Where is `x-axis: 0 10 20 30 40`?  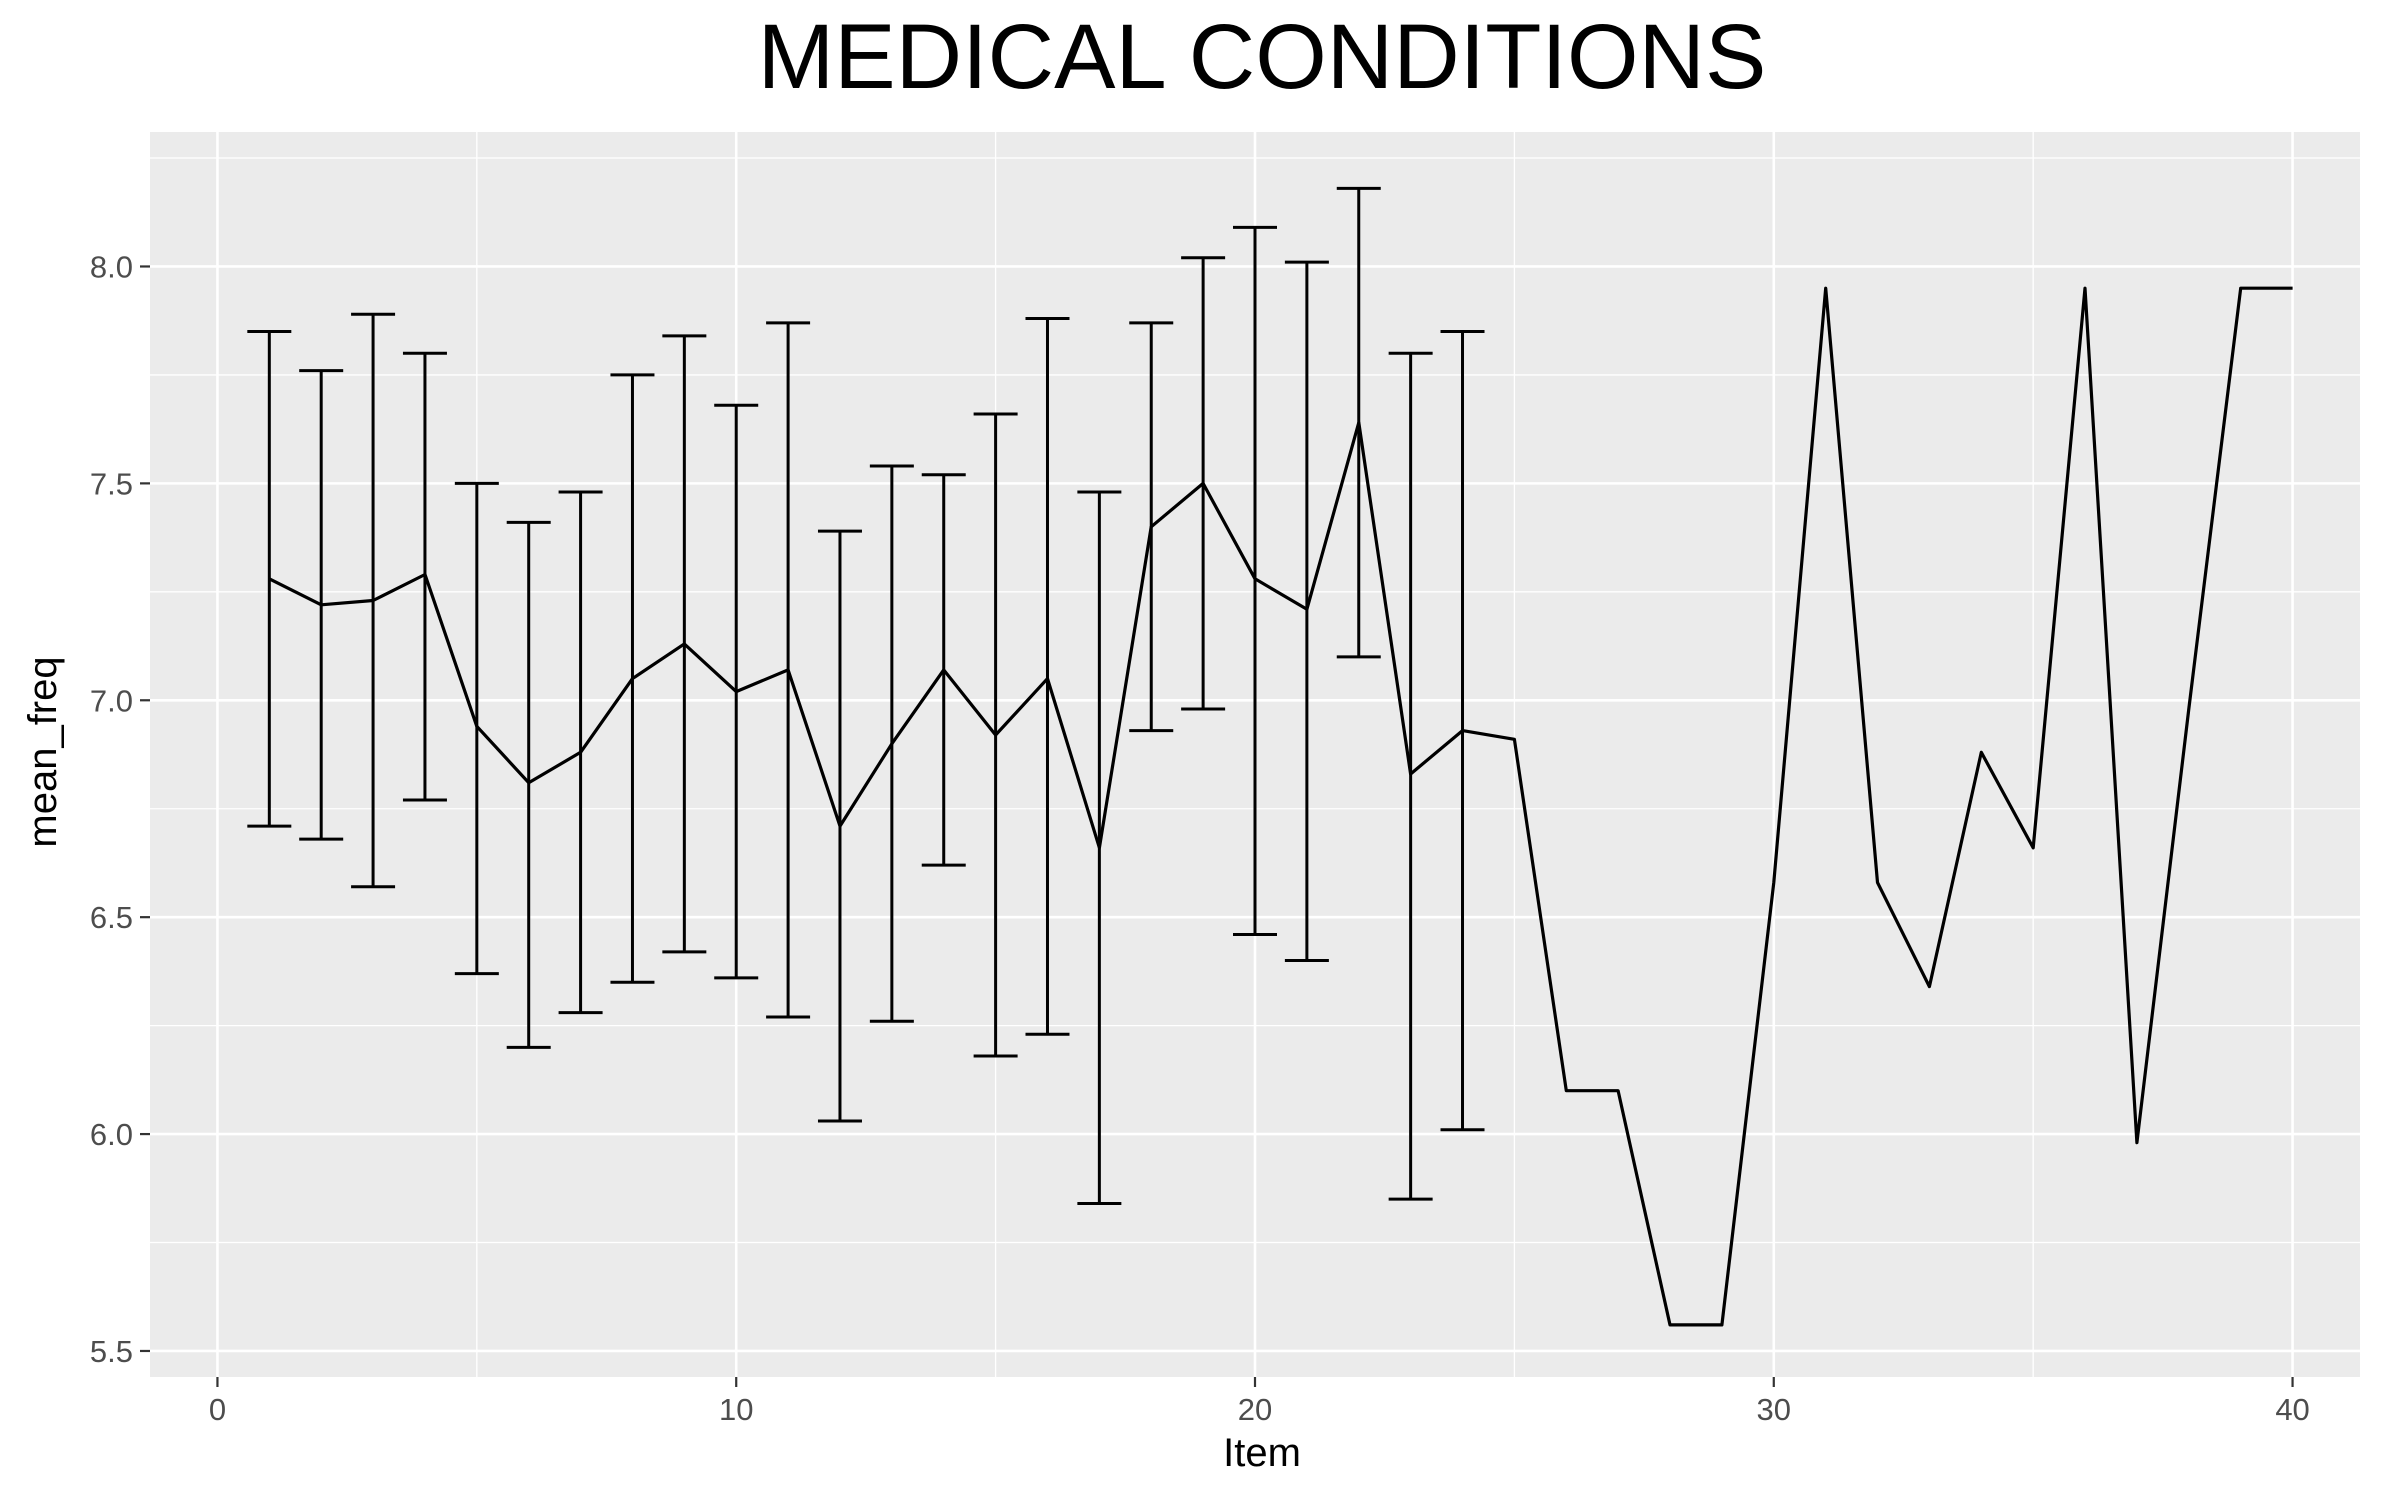 x-axis: 0 10 20 30 40 is located at coordinates (1259, 1402).